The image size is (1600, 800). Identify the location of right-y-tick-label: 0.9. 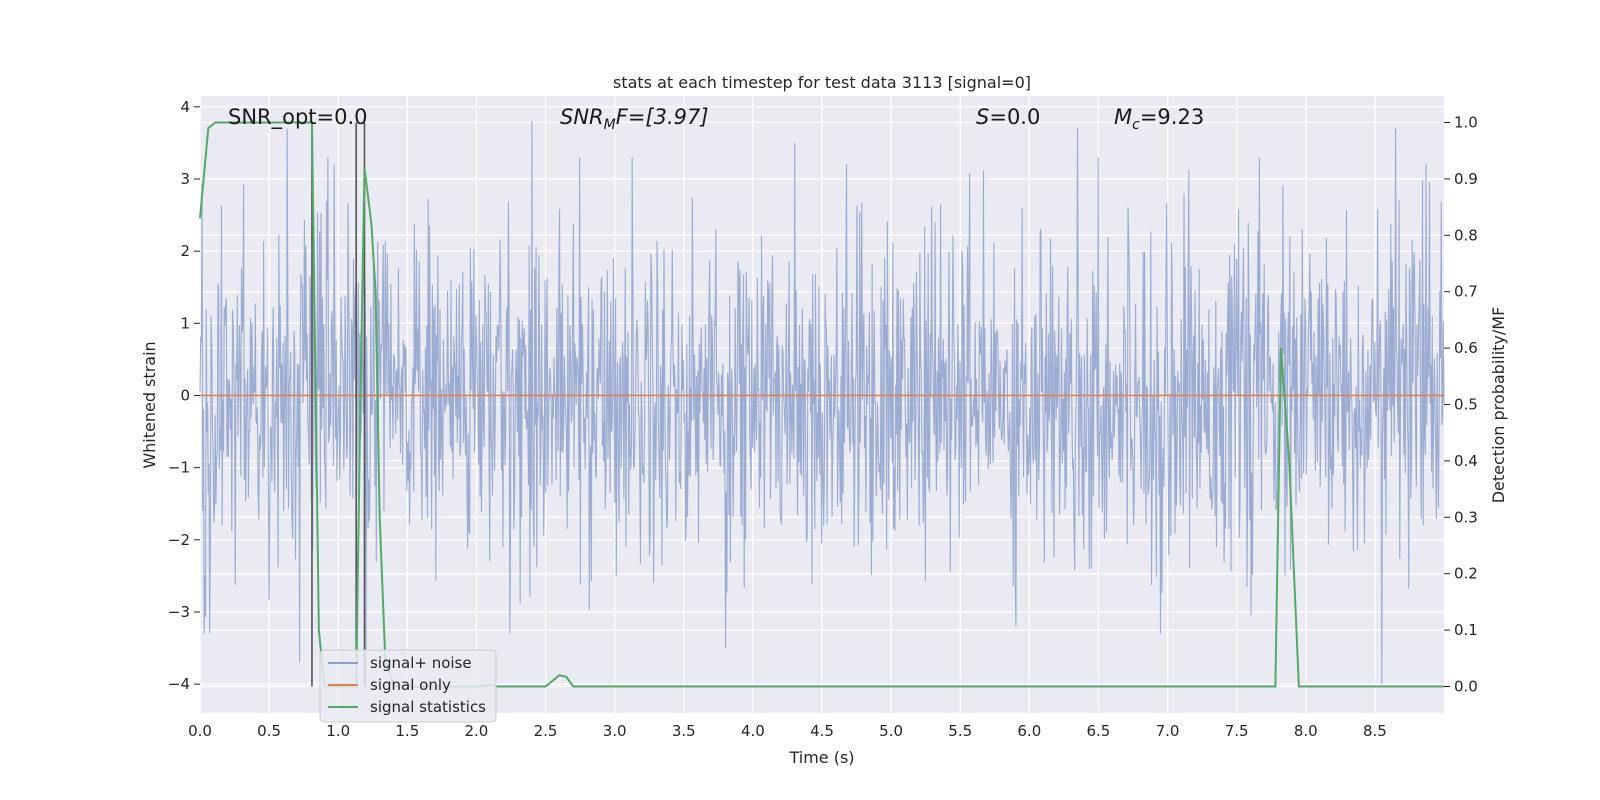
(1466, 179).